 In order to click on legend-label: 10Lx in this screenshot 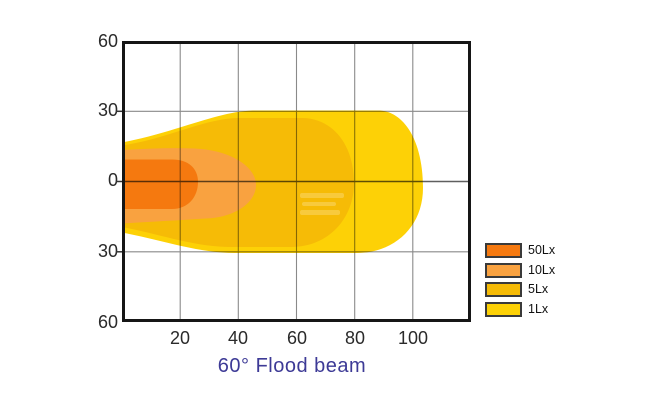, I will do `click(542, 269)`.